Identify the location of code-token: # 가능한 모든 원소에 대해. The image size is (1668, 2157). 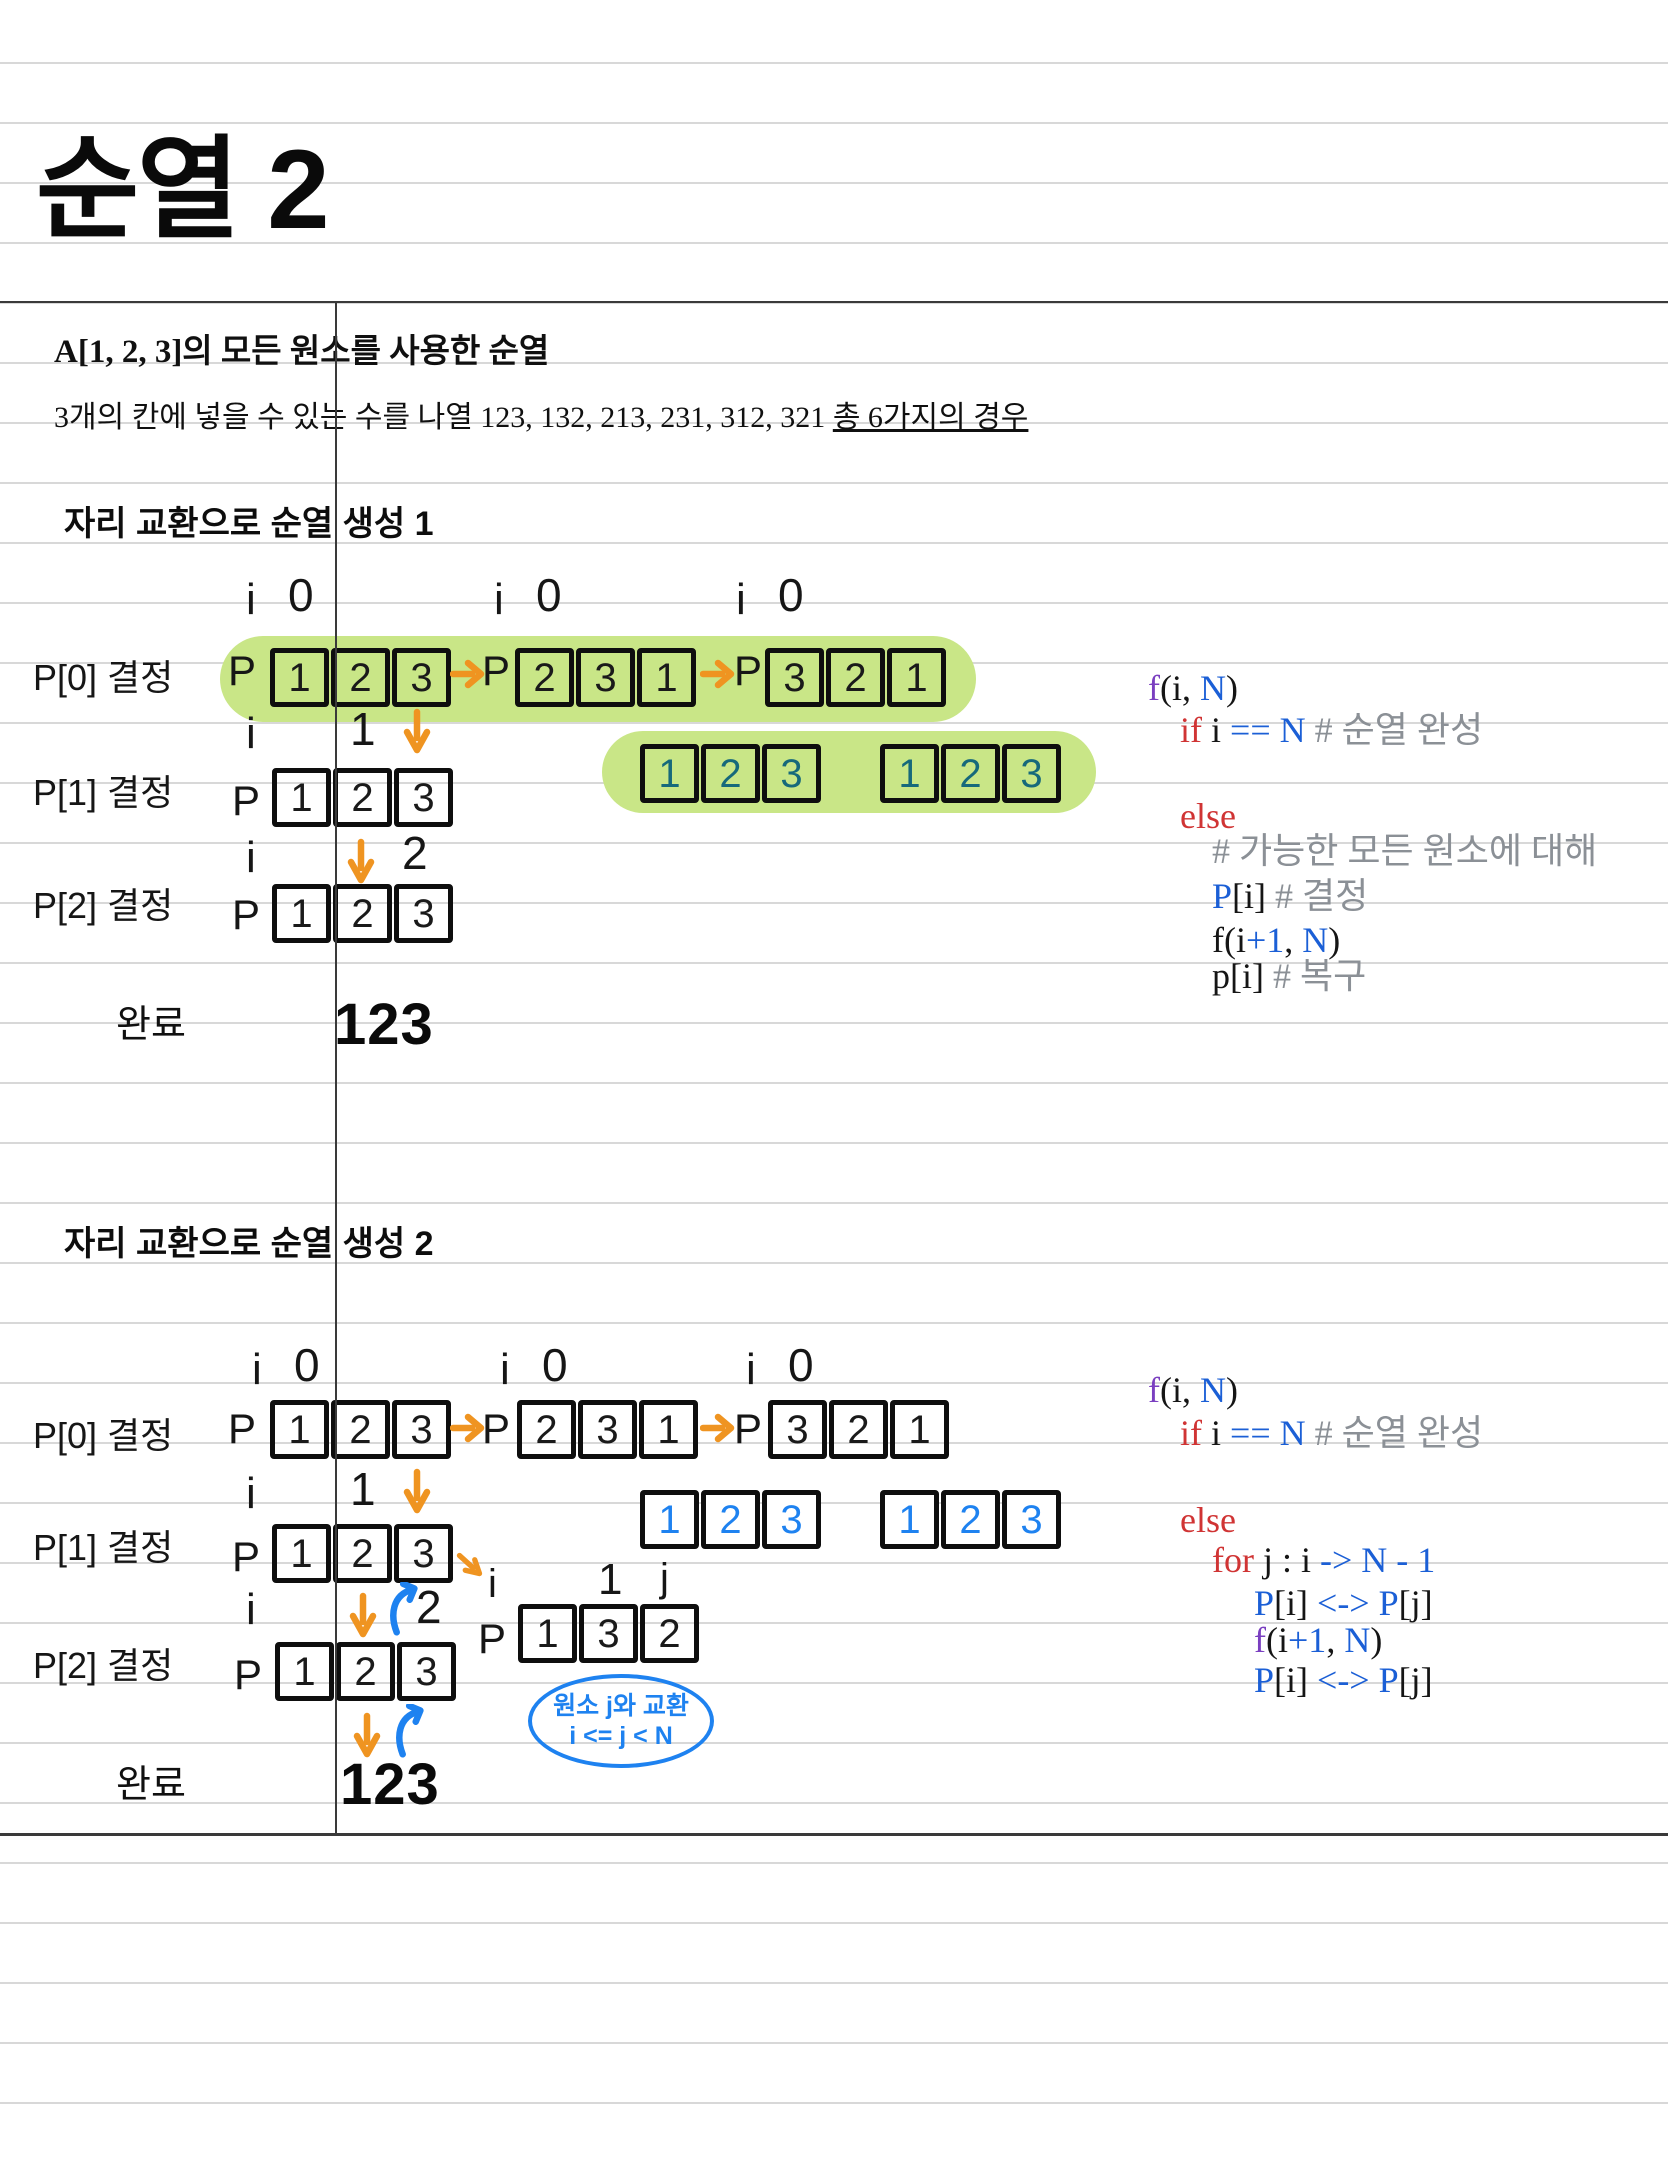
(1405, 851).